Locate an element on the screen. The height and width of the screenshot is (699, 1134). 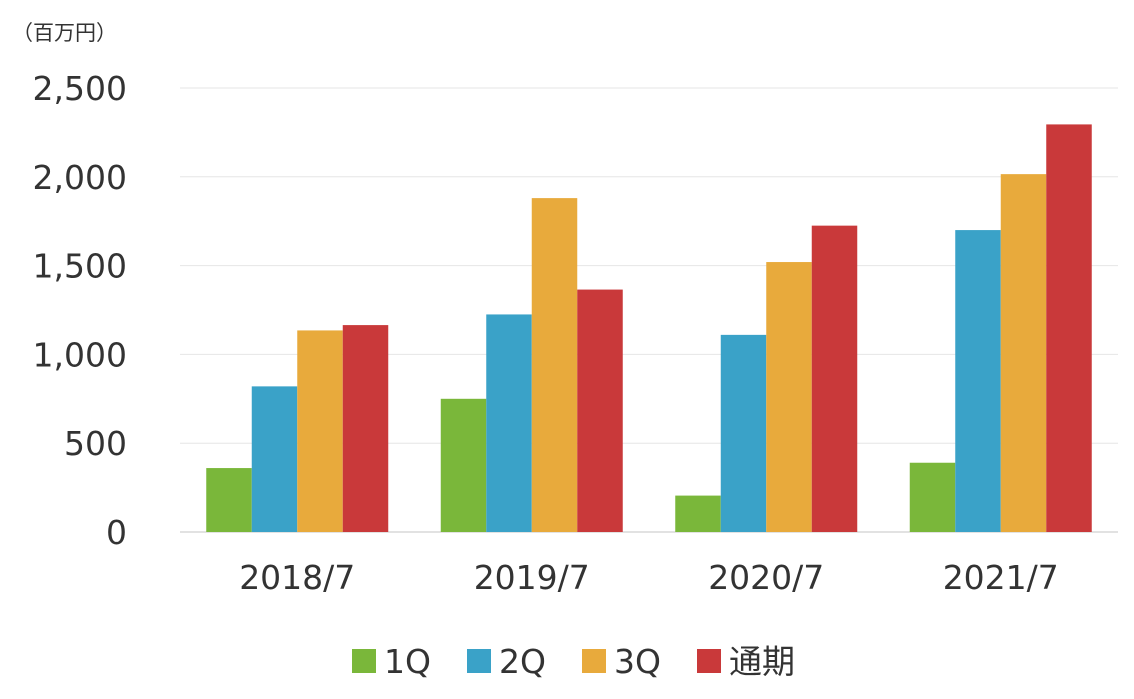
bar-通期-2021/7 is located at coordinates (1069, 328).